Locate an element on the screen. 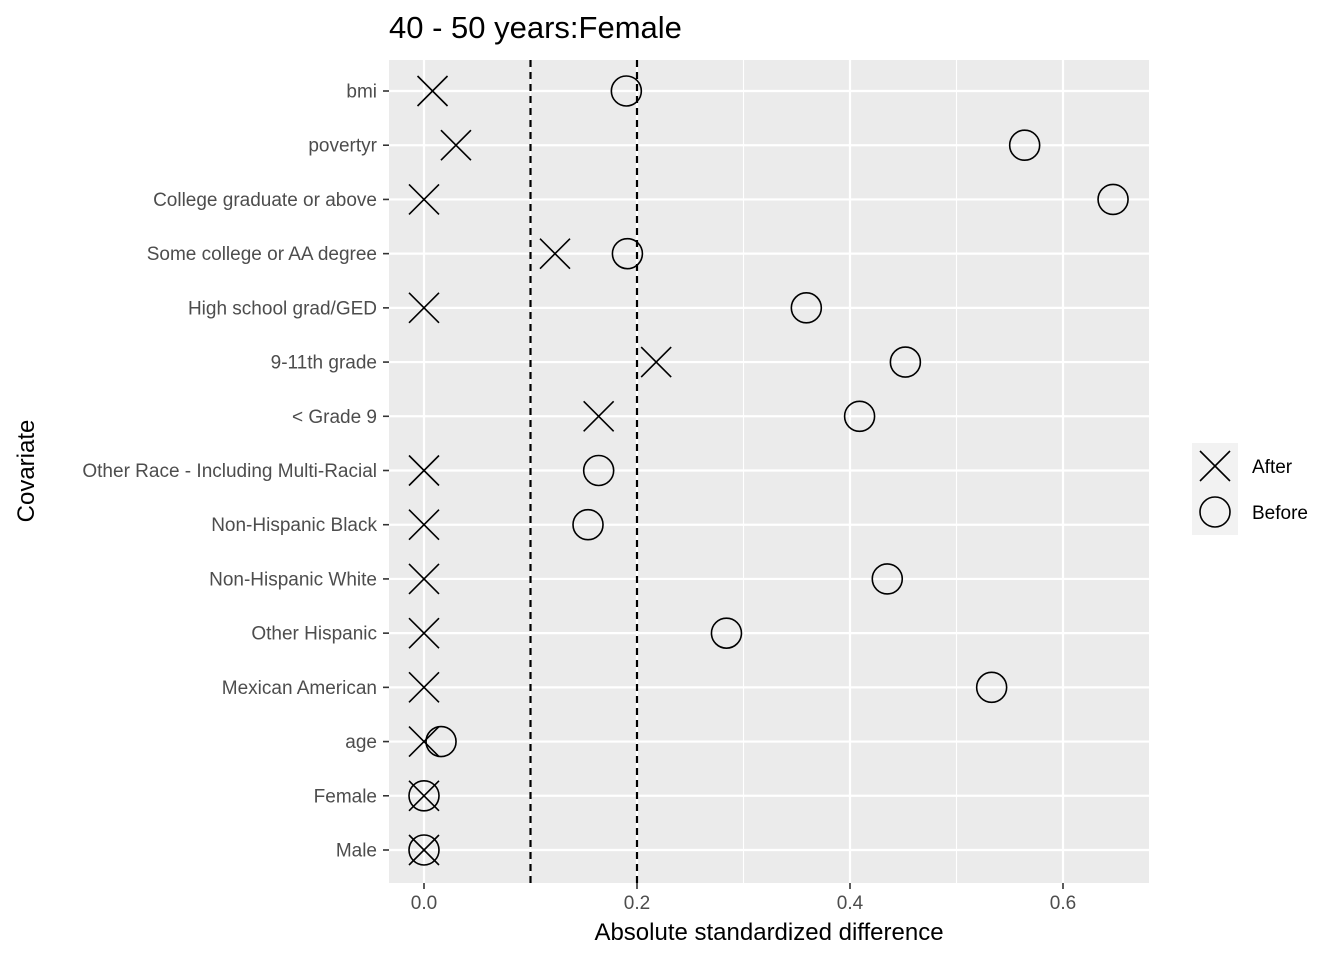 The height and width of the screenshot is (960, 1344). y-tick-label: High school grad/GED is located at coordinates (282, 308).